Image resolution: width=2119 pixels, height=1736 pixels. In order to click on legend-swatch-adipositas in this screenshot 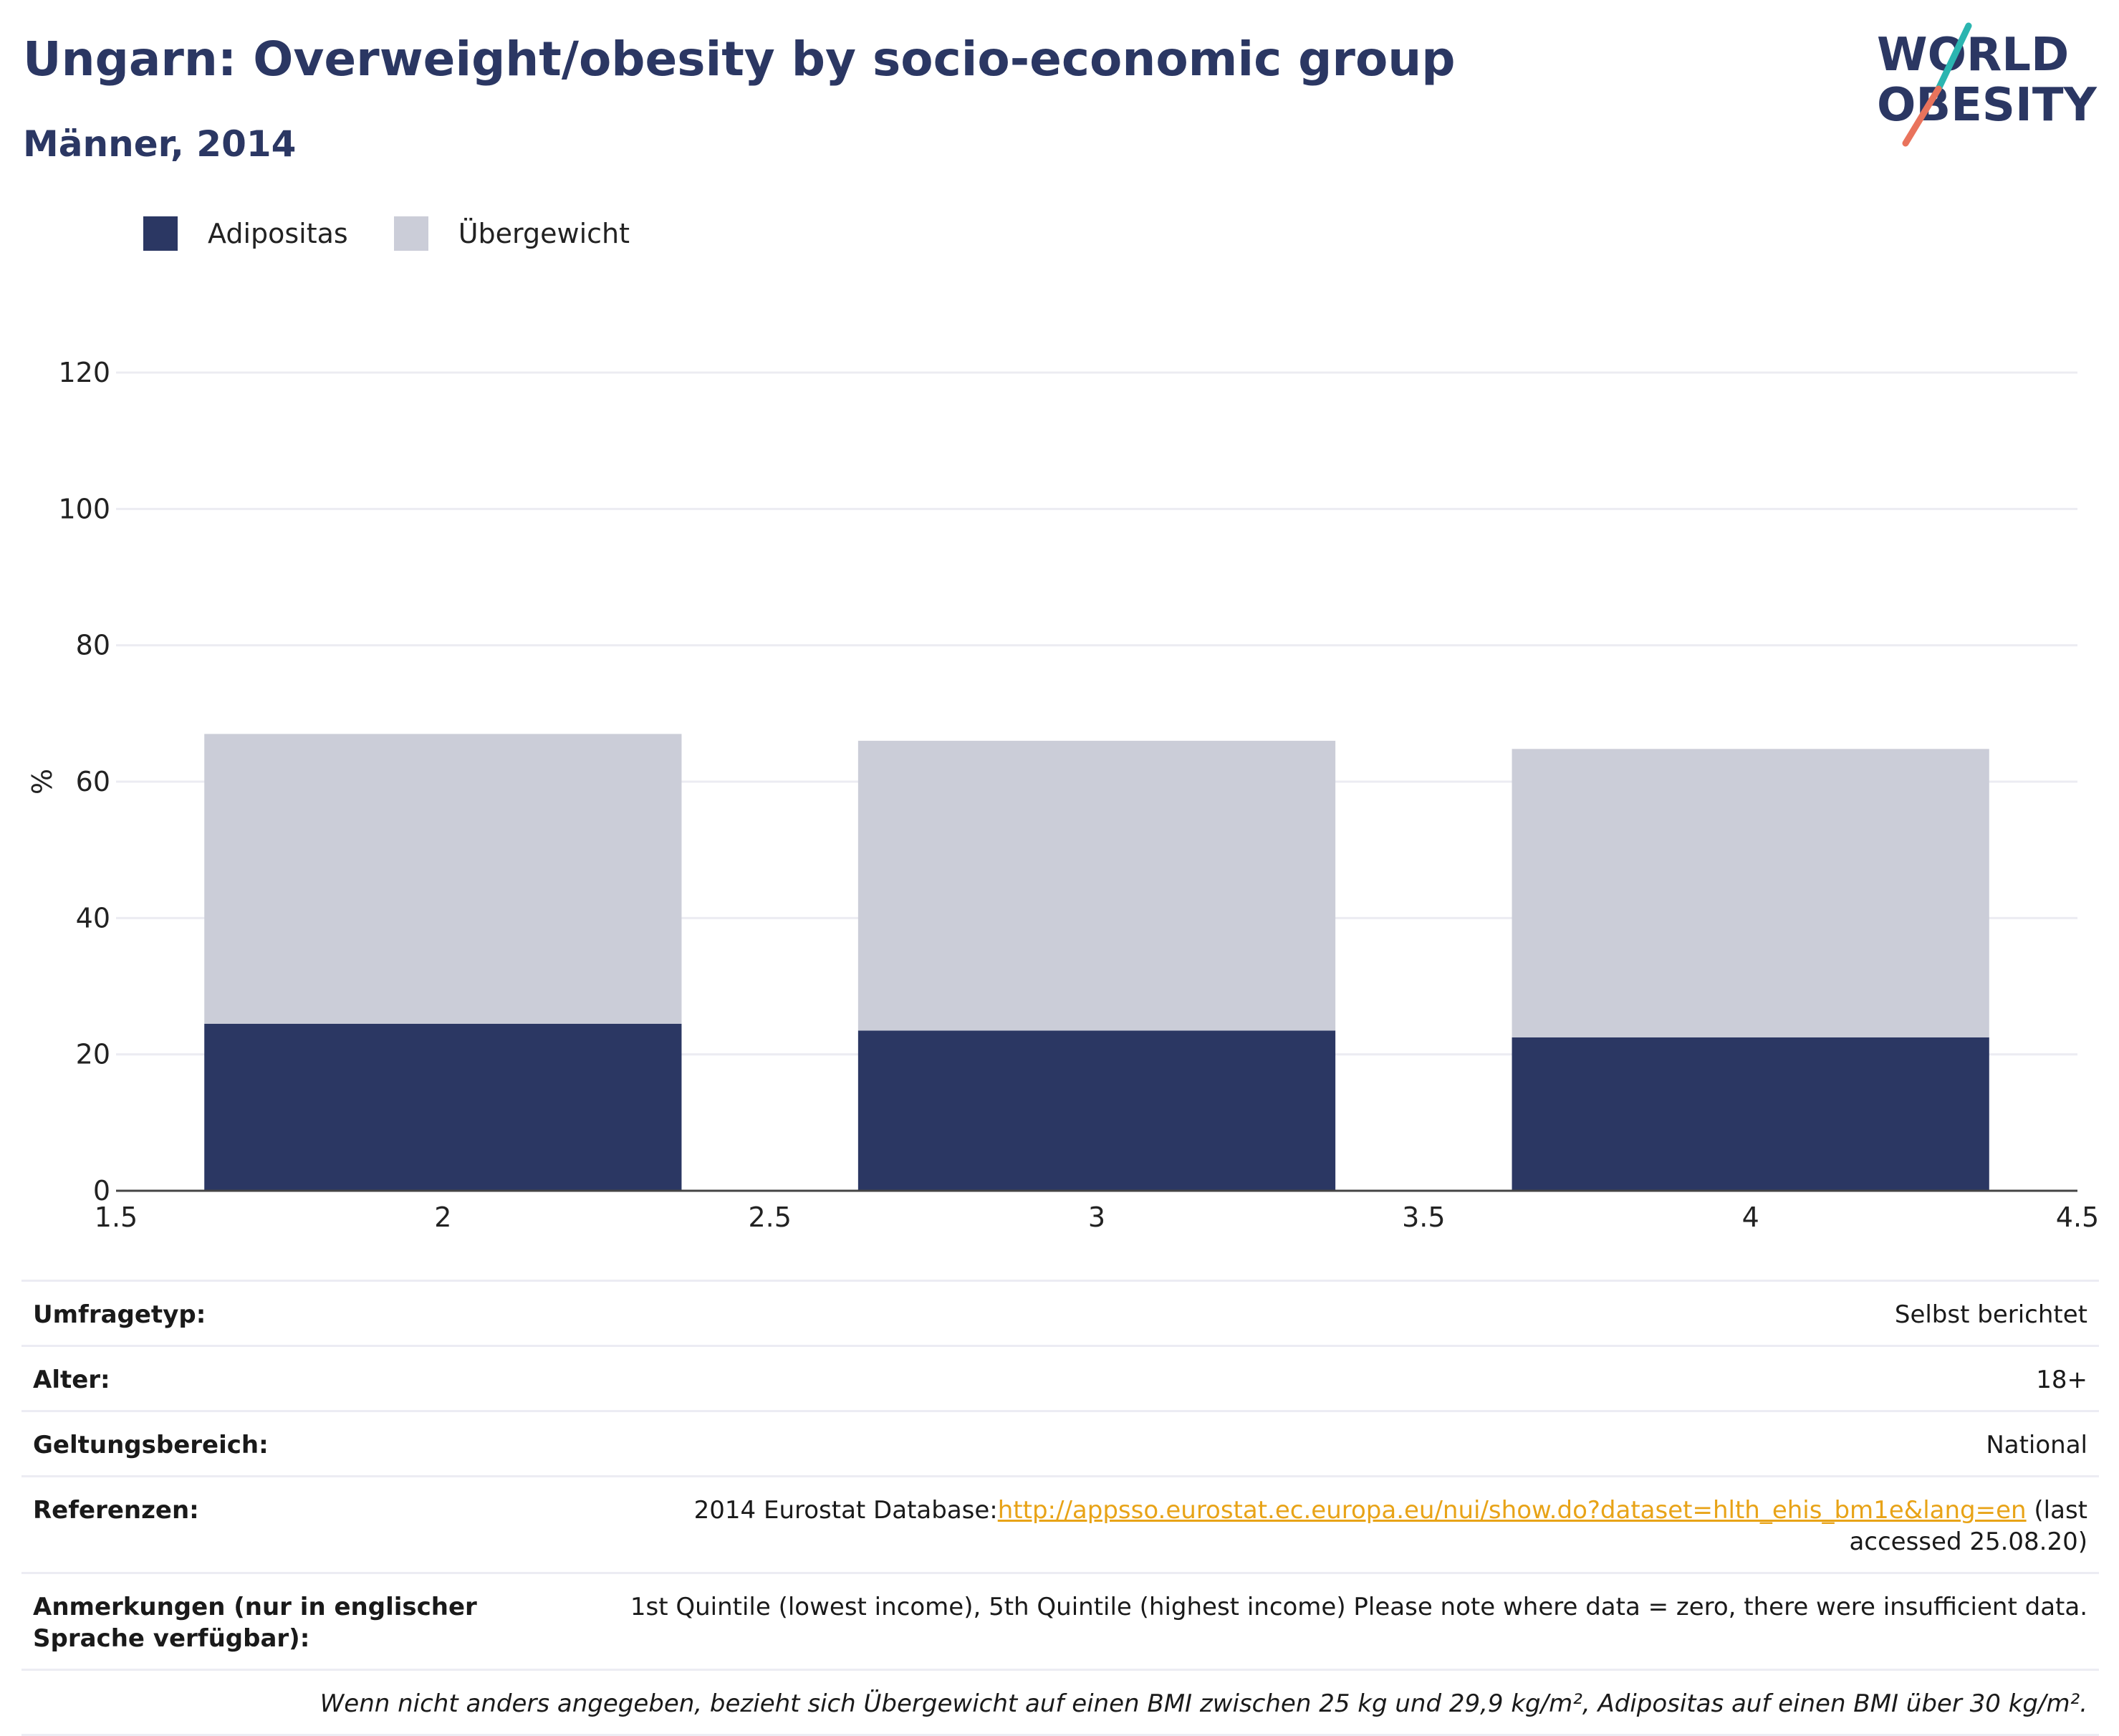, I will do `click(160, 233)`.